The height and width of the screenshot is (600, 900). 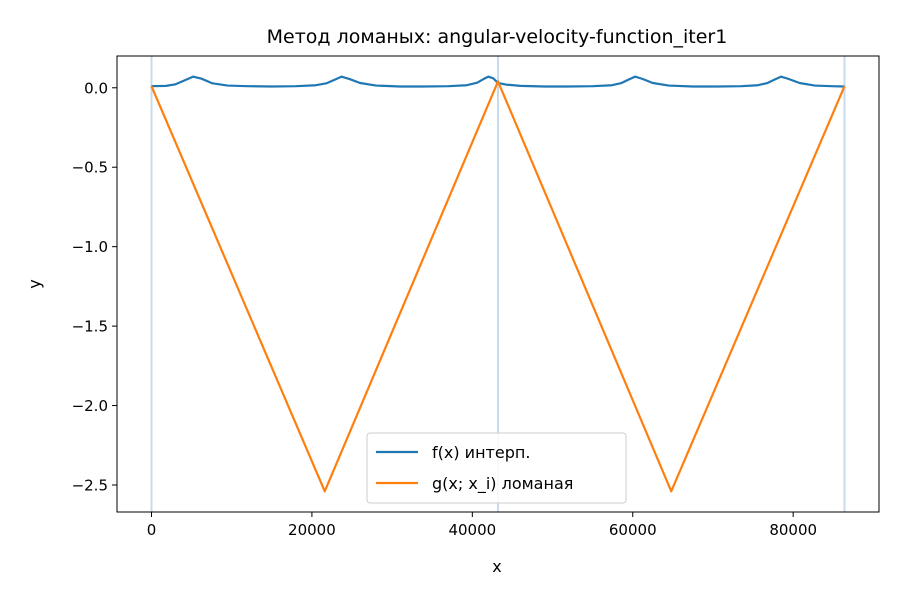 I want to click on legend-box, so click(x=496, y=468).